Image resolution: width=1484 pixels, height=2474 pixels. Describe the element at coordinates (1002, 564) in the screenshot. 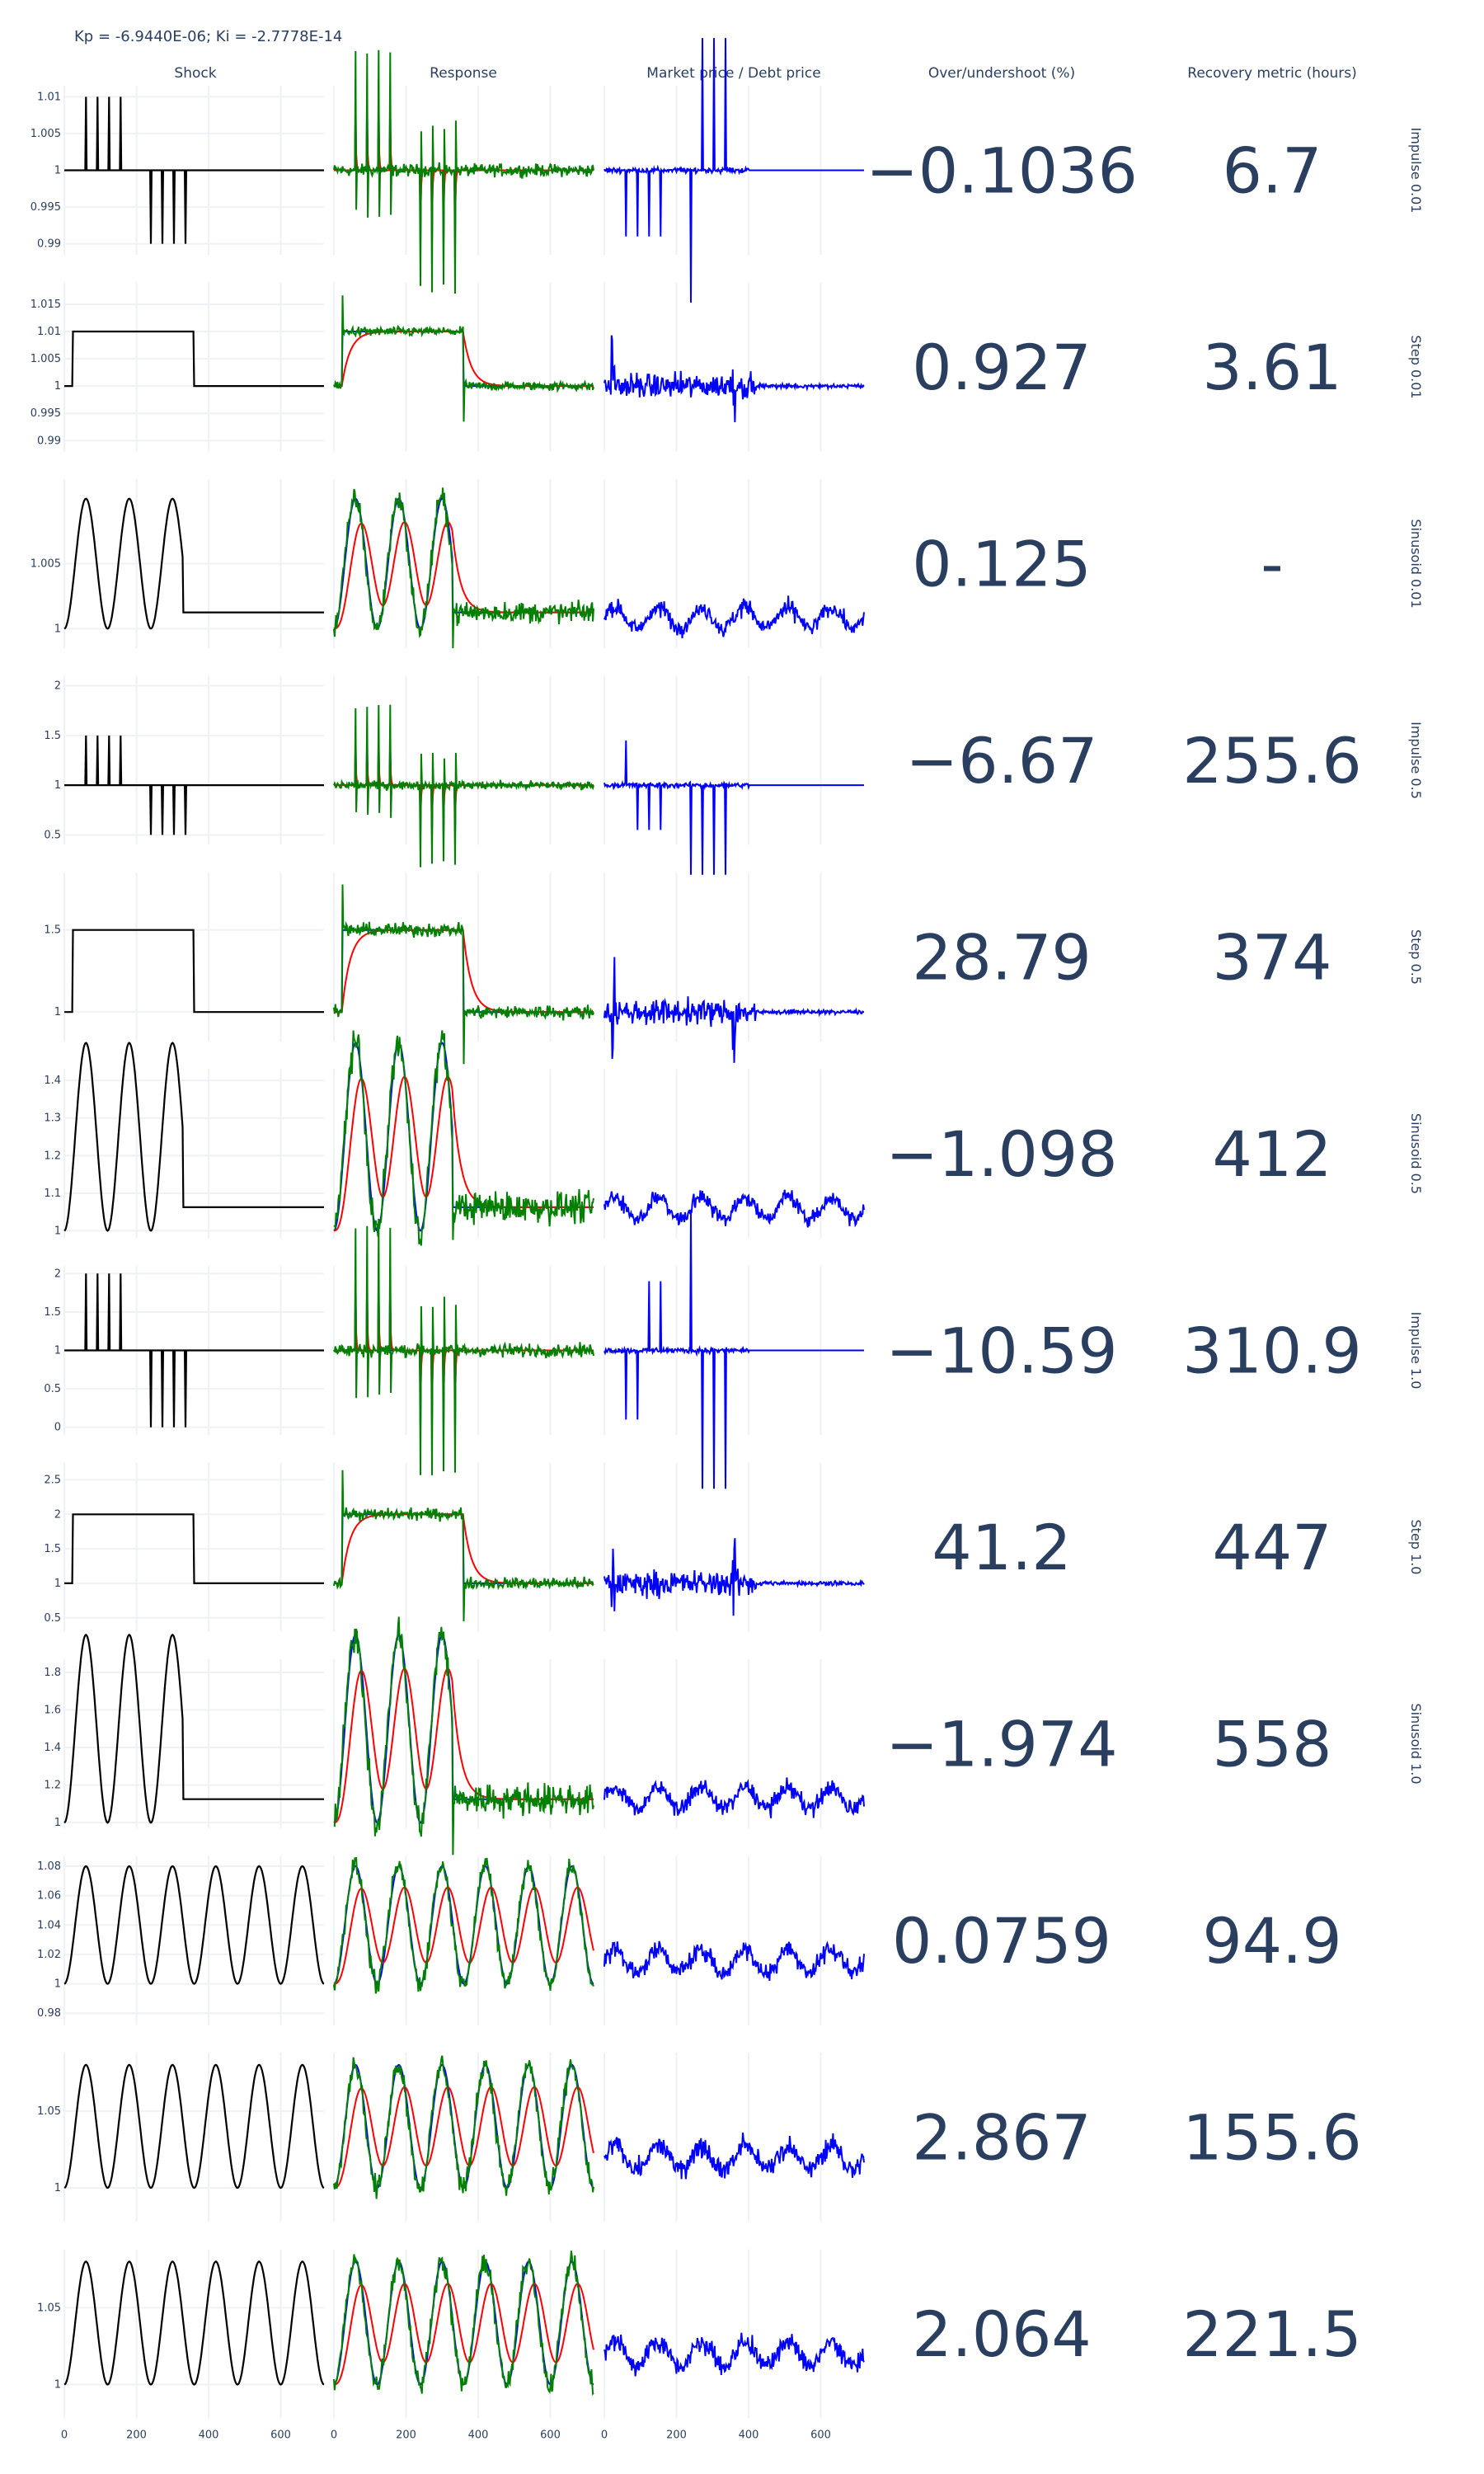

I see `overshoot-value: 0.125` at that location.